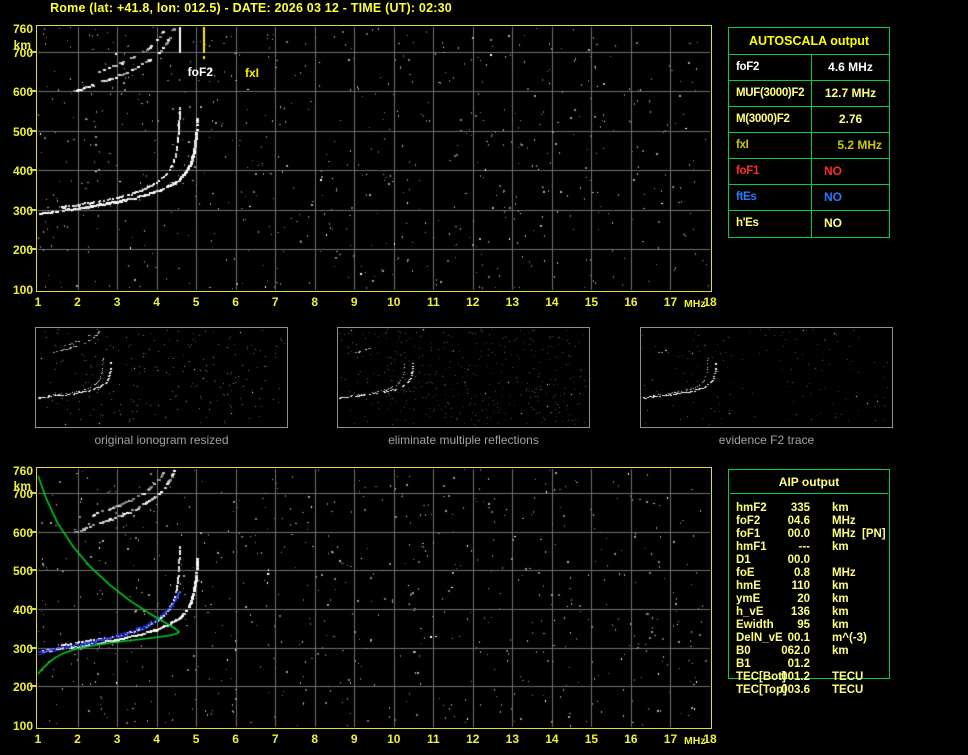 This screenshot has width=968, height=755. What do you see at coordinates (770, 171) in the screenshot?
I see `autoscala-row-label: foF1` at bounding box center [770, 171].